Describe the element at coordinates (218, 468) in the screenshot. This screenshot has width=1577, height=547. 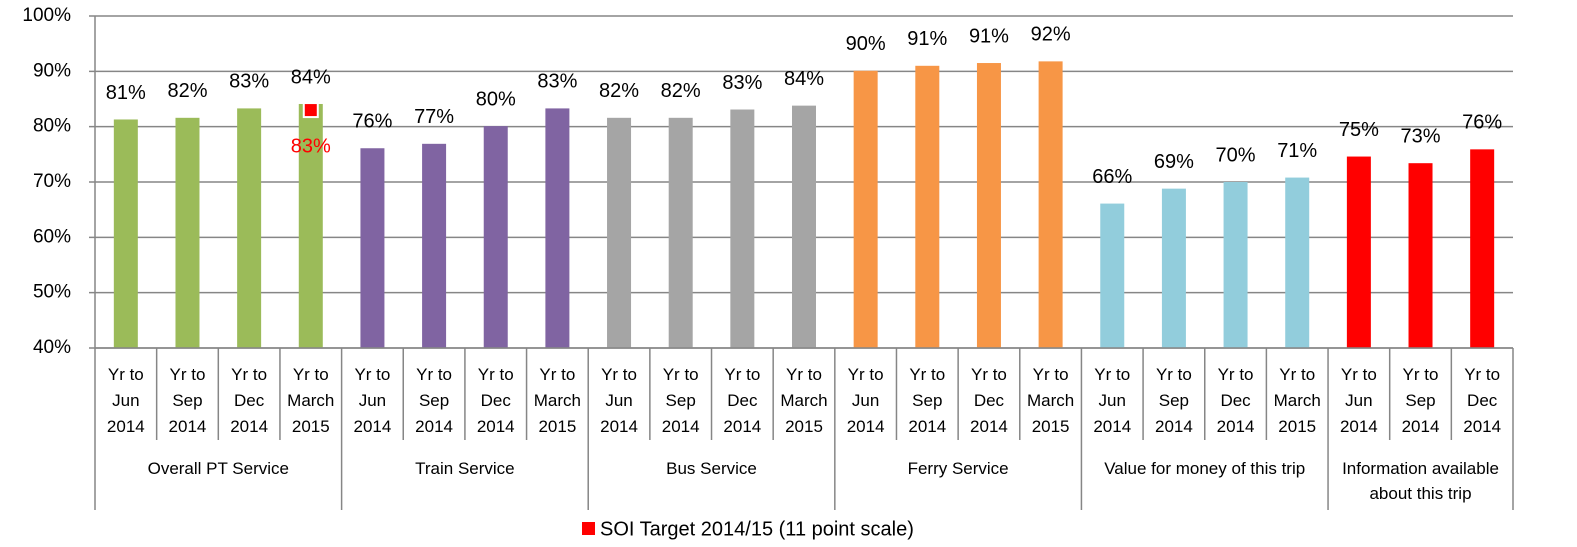
I see `group-label: Overall PT Service` at that location.